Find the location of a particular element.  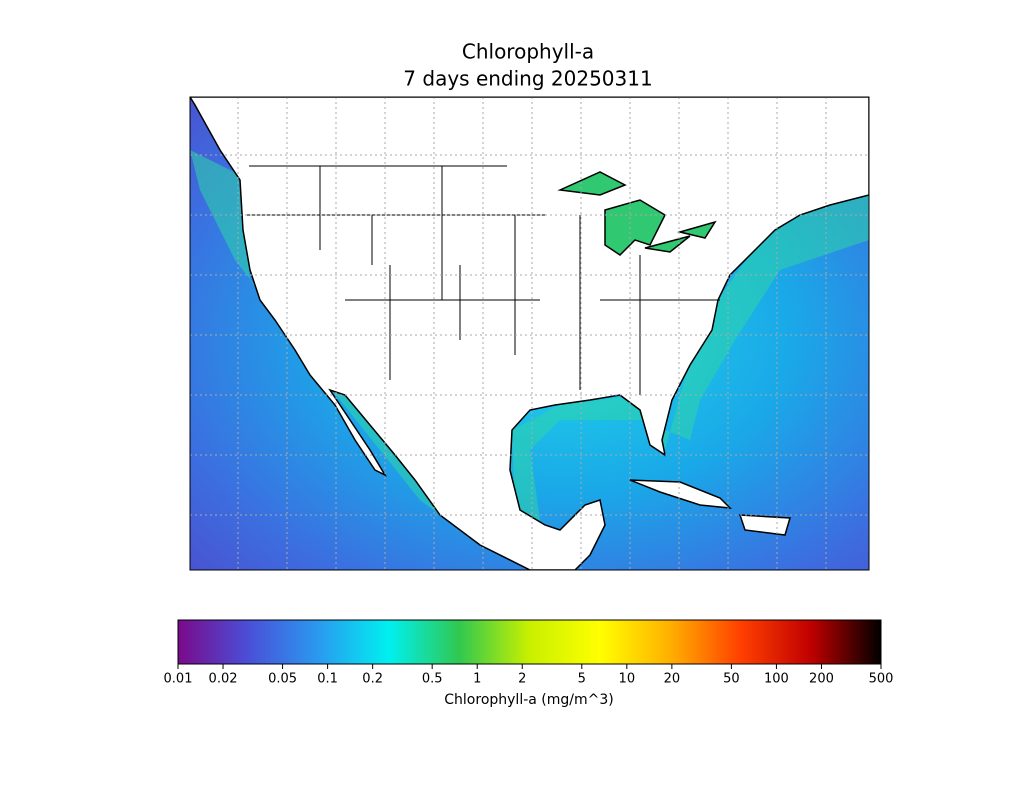

colorbar-tick-label: 2 is located at coordinates (522, 679).